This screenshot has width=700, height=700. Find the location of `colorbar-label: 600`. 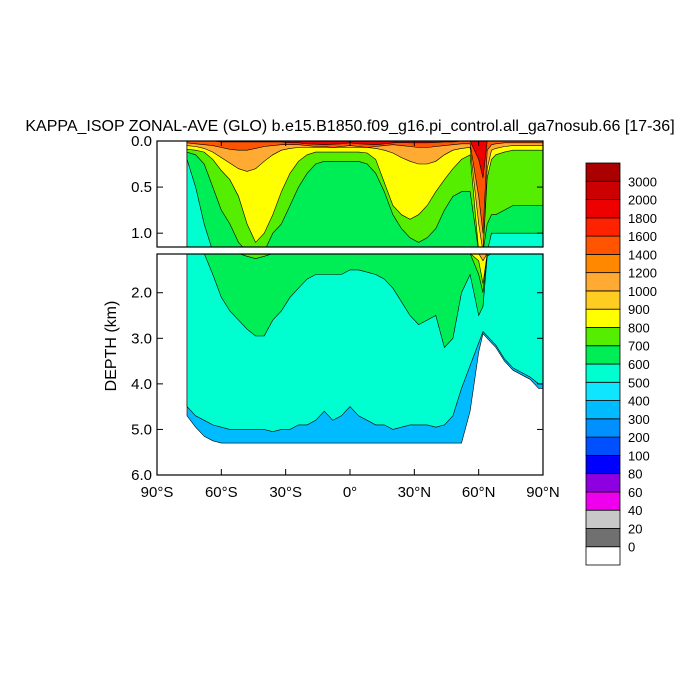

colorbar-label: 600 is located at coordinates (639, 364).